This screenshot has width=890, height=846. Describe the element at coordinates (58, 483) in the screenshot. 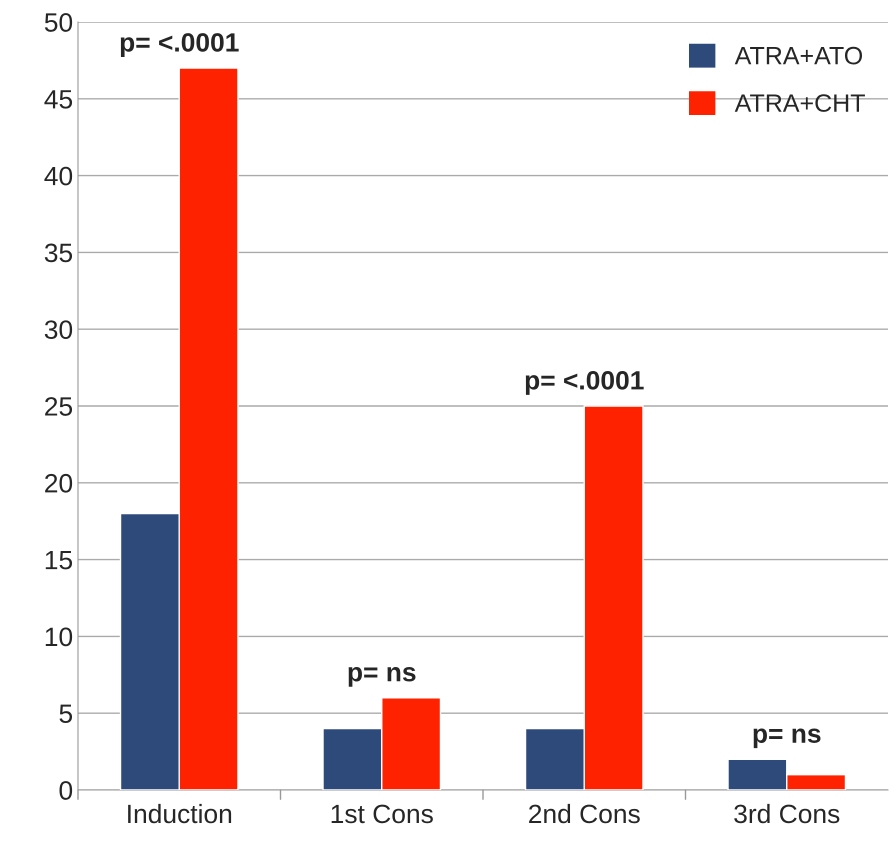

I see `y-tick-label: 20` at that location.